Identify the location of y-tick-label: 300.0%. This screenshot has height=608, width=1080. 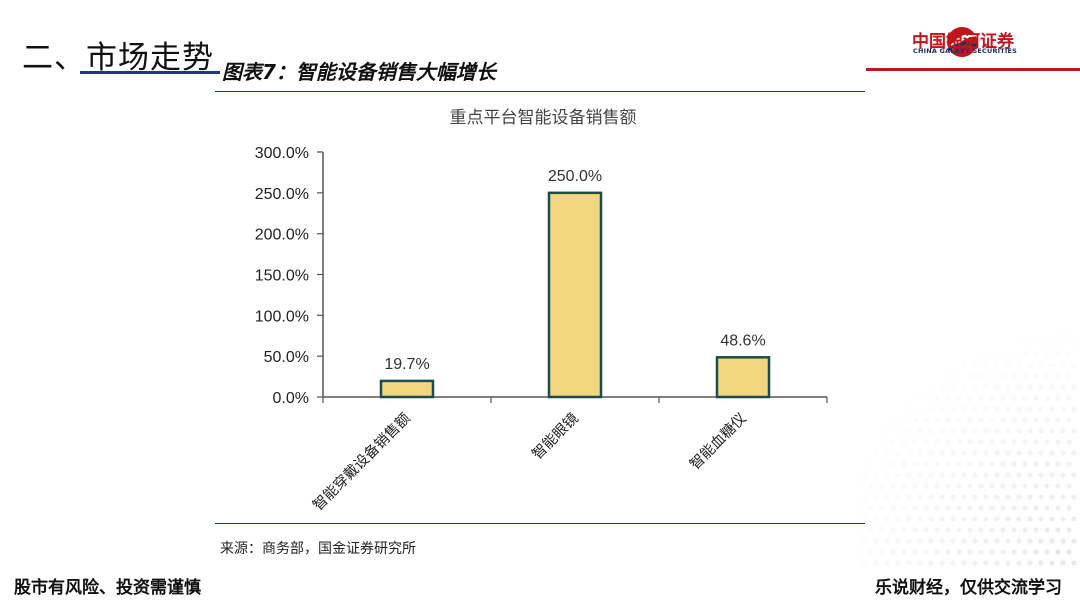
(282, 153).